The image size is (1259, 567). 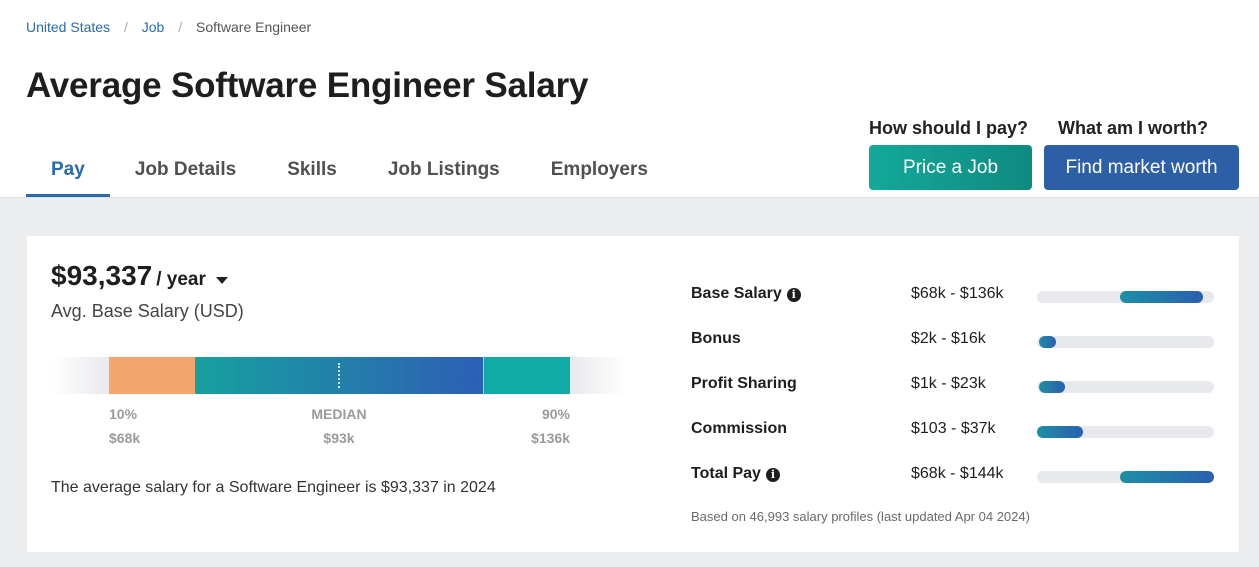 I want to click on salary-headline: $93,337/ year, so click(x=139, y=276).